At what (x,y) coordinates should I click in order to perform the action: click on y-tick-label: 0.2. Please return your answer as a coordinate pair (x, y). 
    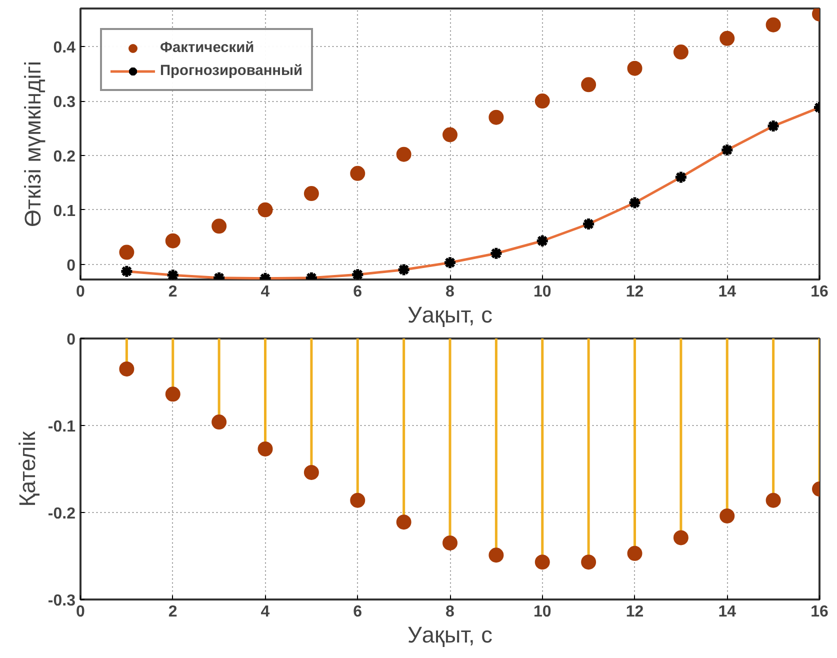
    Looking at the image, I should click on (64, 157).